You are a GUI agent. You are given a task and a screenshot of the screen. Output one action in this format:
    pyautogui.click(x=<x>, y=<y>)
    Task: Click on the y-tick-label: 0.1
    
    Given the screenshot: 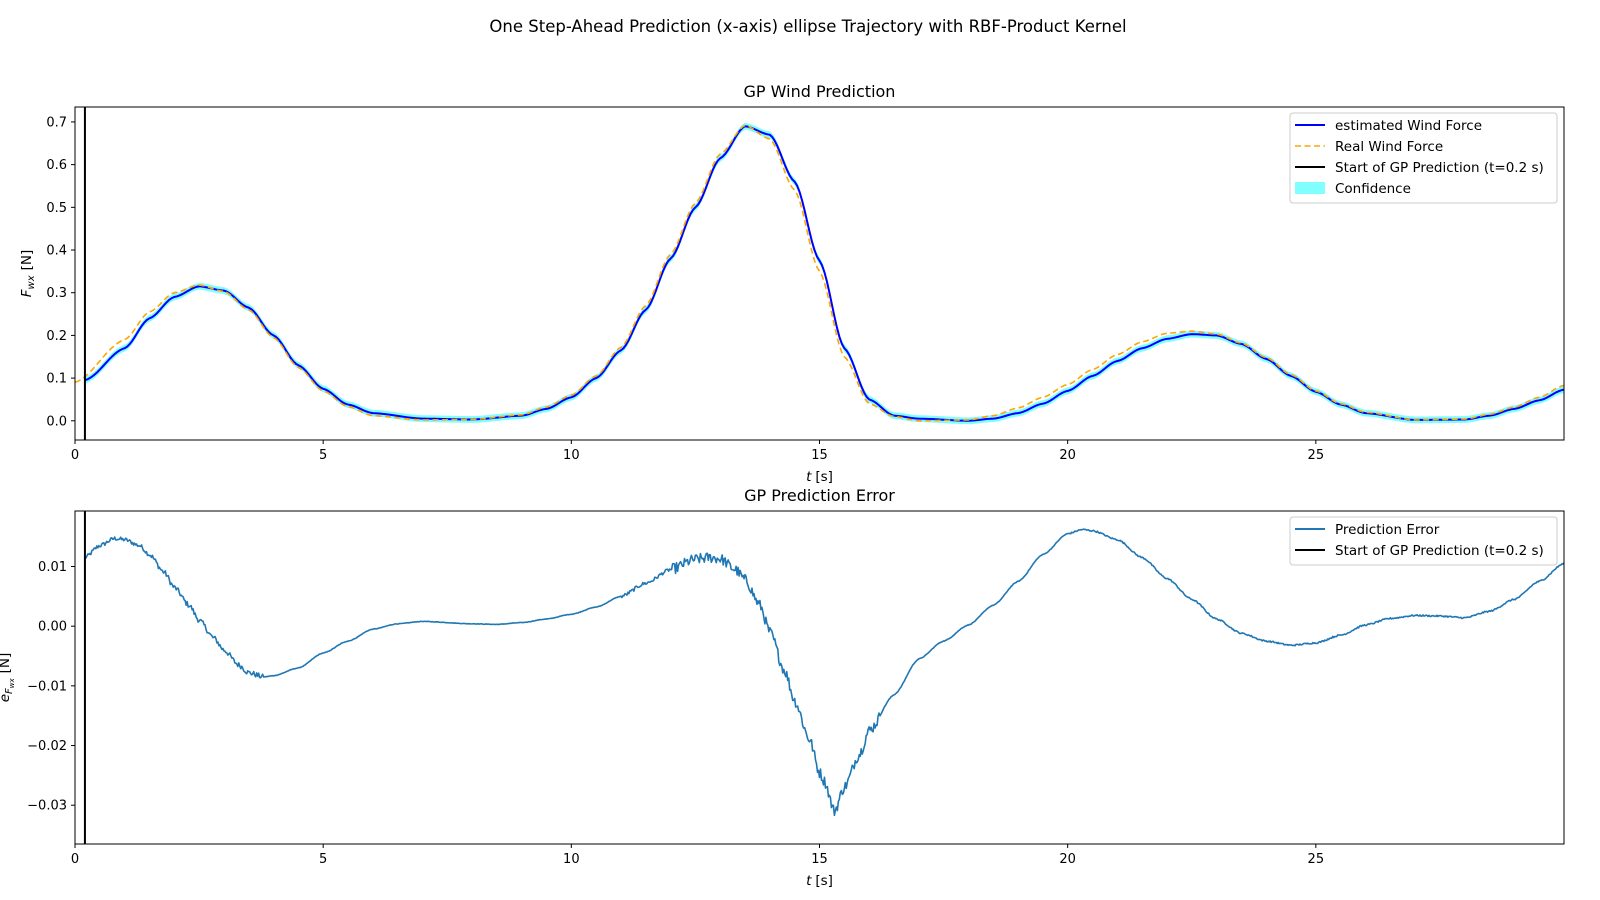 What is the action you would take?
    pyautogui.click(x=56, y=379)
    